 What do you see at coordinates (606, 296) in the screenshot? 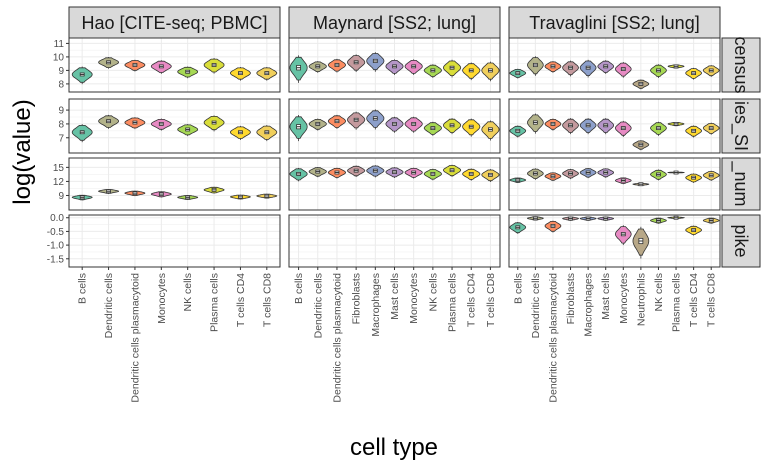
I see `x-tick-label: Mast cells` at bounding box center [606, 296].